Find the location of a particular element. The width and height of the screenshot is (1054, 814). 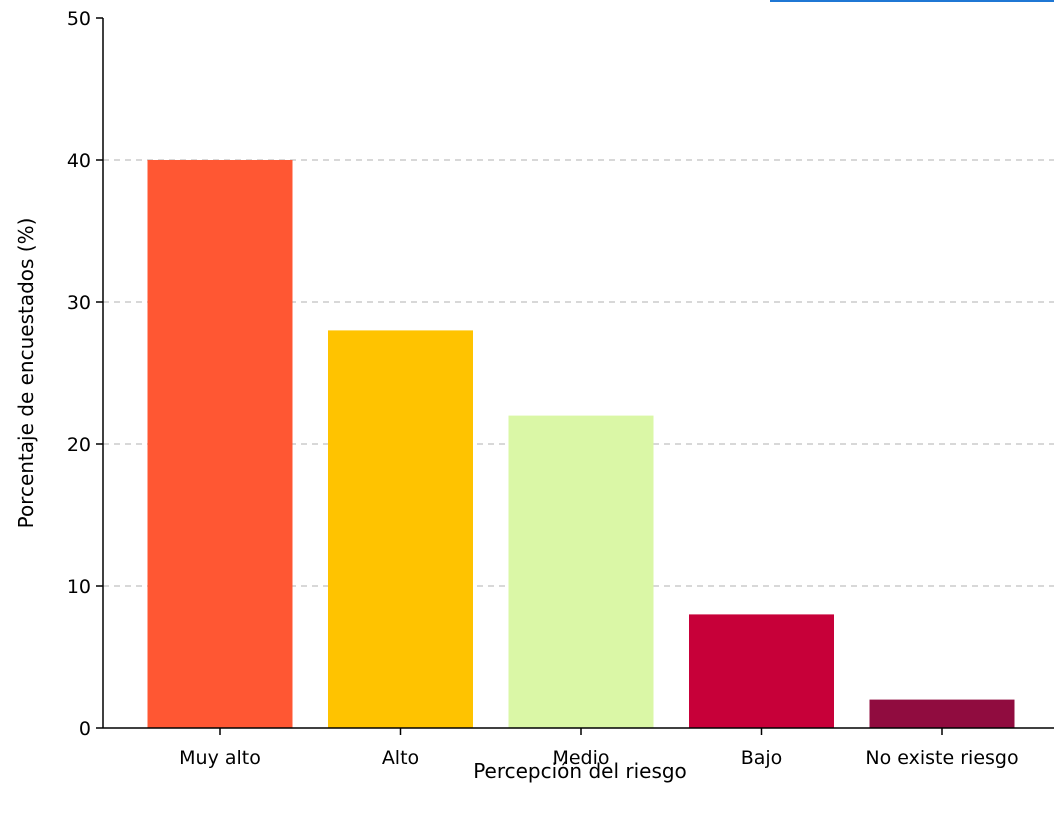

y-tick-label: 10 is located at coordinates (79, 587).